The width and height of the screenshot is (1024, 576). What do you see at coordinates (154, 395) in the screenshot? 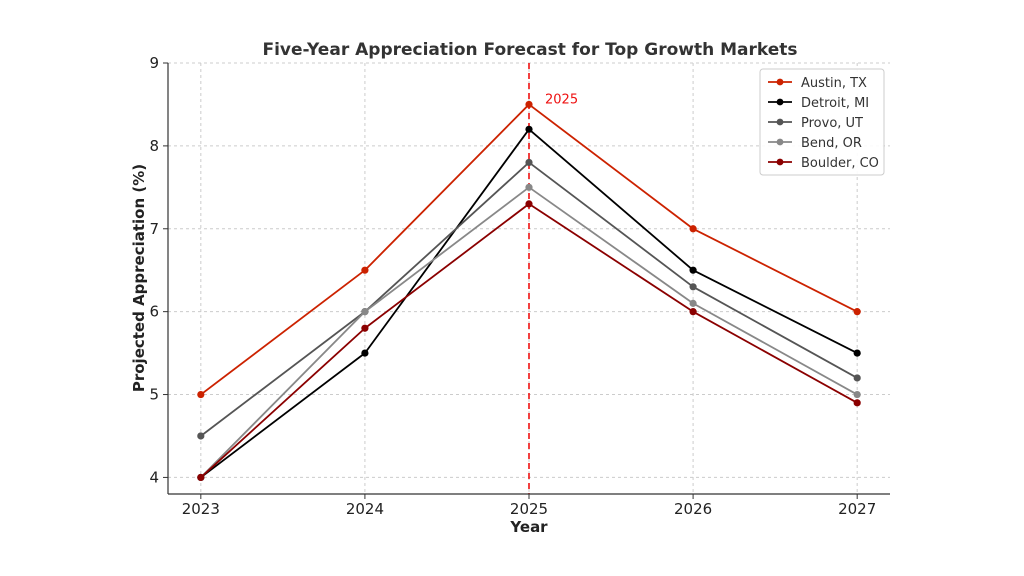
I see `y-tick-label: 5` at bounding box center [154, 395].